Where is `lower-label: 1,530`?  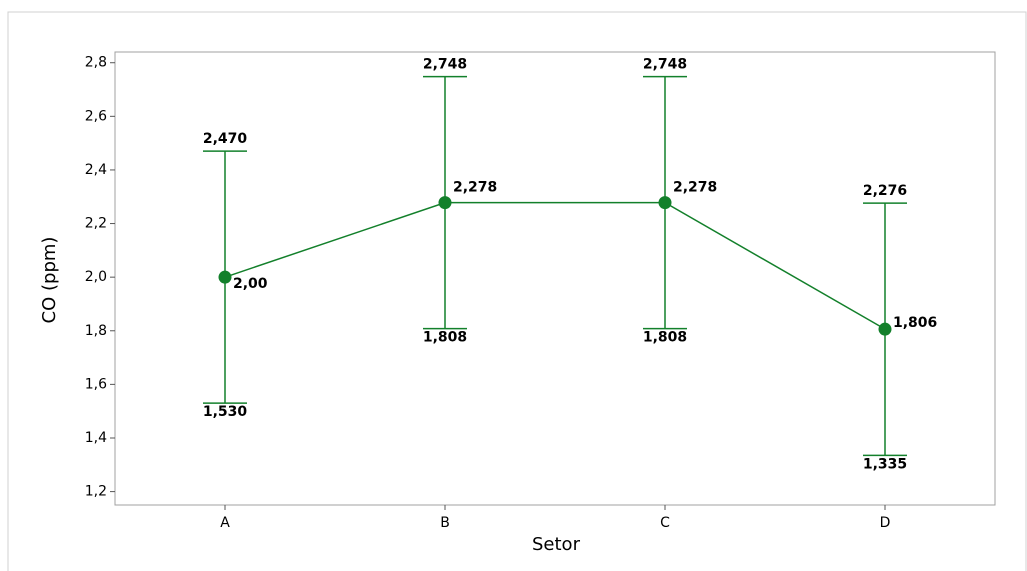 lower-label: 1,530 is located at coordinates (225, 412).